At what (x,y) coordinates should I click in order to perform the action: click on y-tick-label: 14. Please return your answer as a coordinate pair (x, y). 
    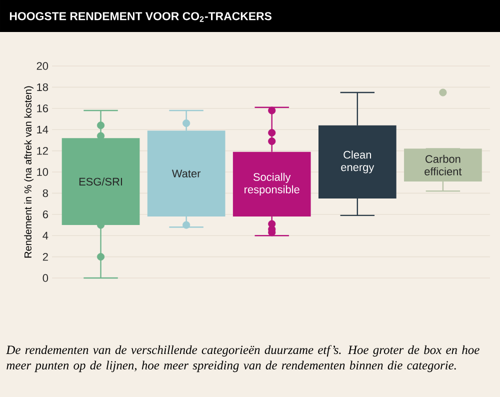
    Looking at the image, I should click on (42, 130).